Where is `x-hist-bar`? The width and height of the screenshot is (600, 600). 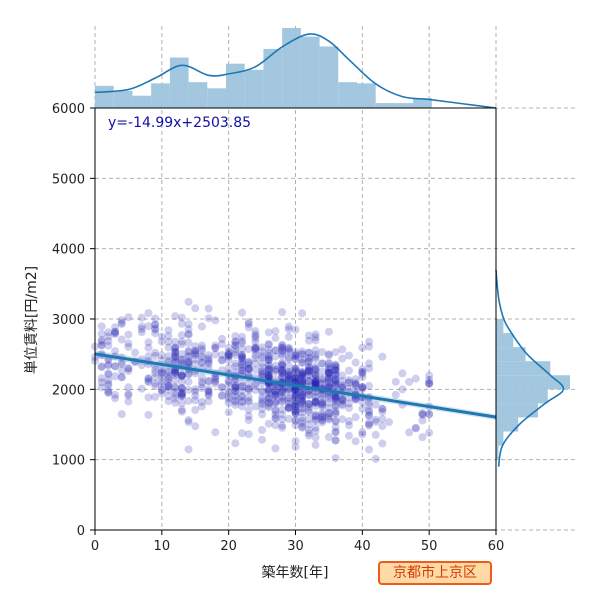
x-hist-bar is located at coordinates (310, 72).